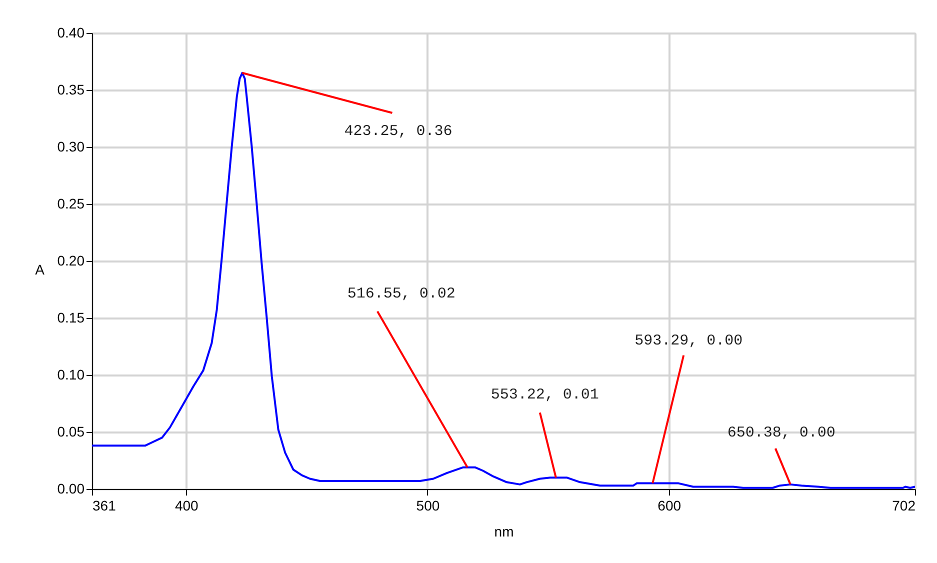 The height and width of the screenshot is (563, 937). What do you see at coordinates (670, 506) in the screenshot?
I see `x-tick-label: 600` at bounding box center [670, 506].